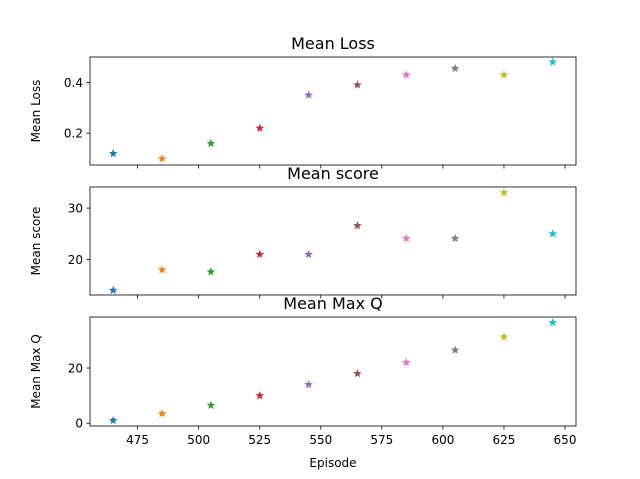 Image resolution: width=640 pixels, height=479 pixels. Describe the element at coordinates (442, 440) in the screenshot. I see `x-tick-label-6: 600` at that location.